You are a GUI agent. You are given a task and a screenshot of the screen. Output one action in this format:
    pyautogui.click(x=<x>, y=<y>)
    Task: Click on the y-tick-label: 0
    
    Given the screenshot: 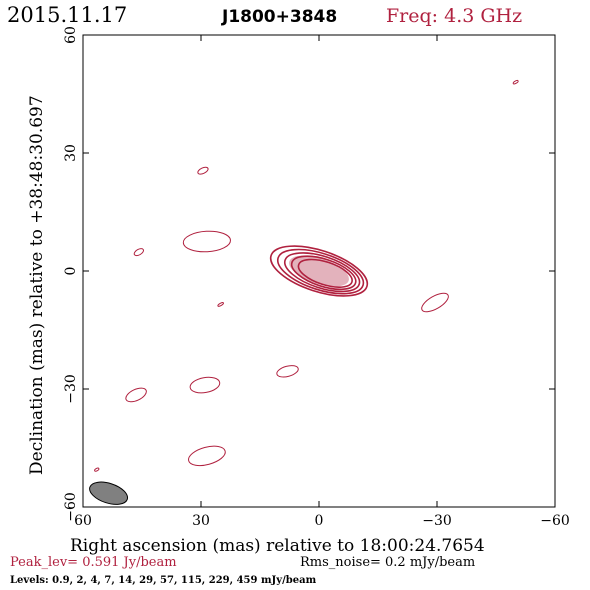 What is the action you would take?
    pyautogui.click(x=71, y=271)
    